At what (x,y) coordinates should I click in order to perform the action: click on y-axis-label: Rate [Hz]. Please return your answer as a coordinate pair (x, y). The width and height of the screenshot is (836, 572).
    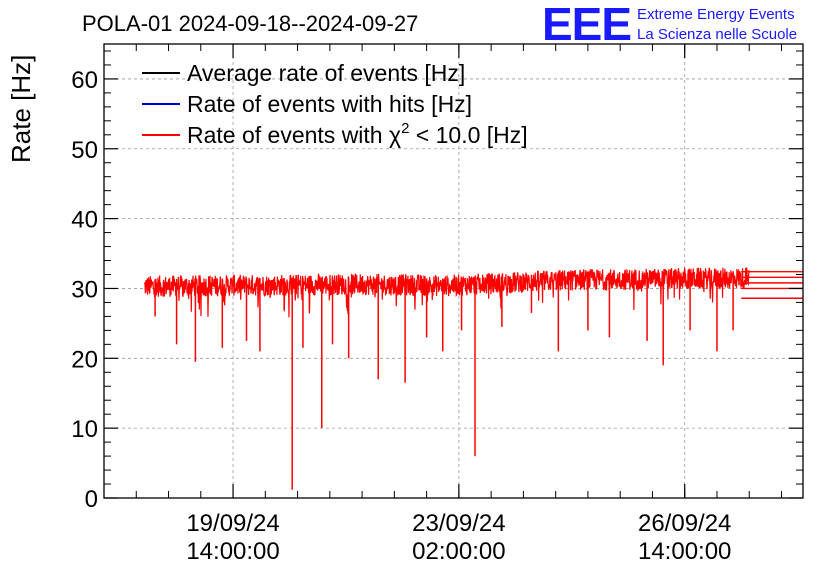
    Looking at the image, I should click on (21, 109).